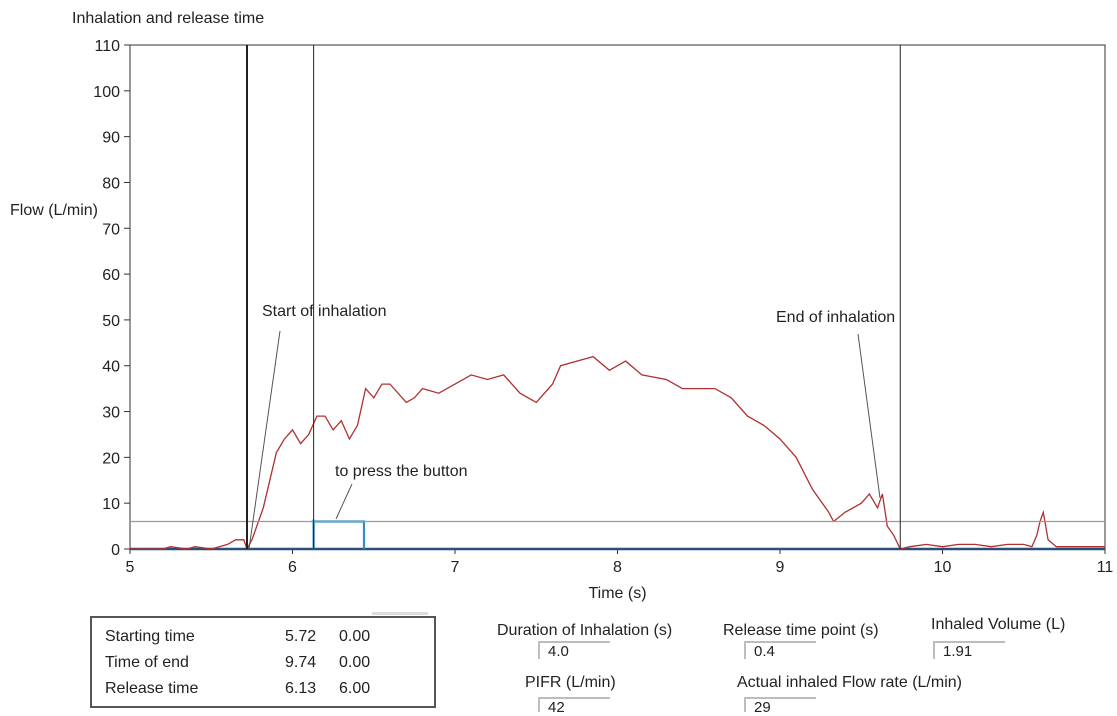  I want to click on y-tick-label: 110, so click(107, 46).